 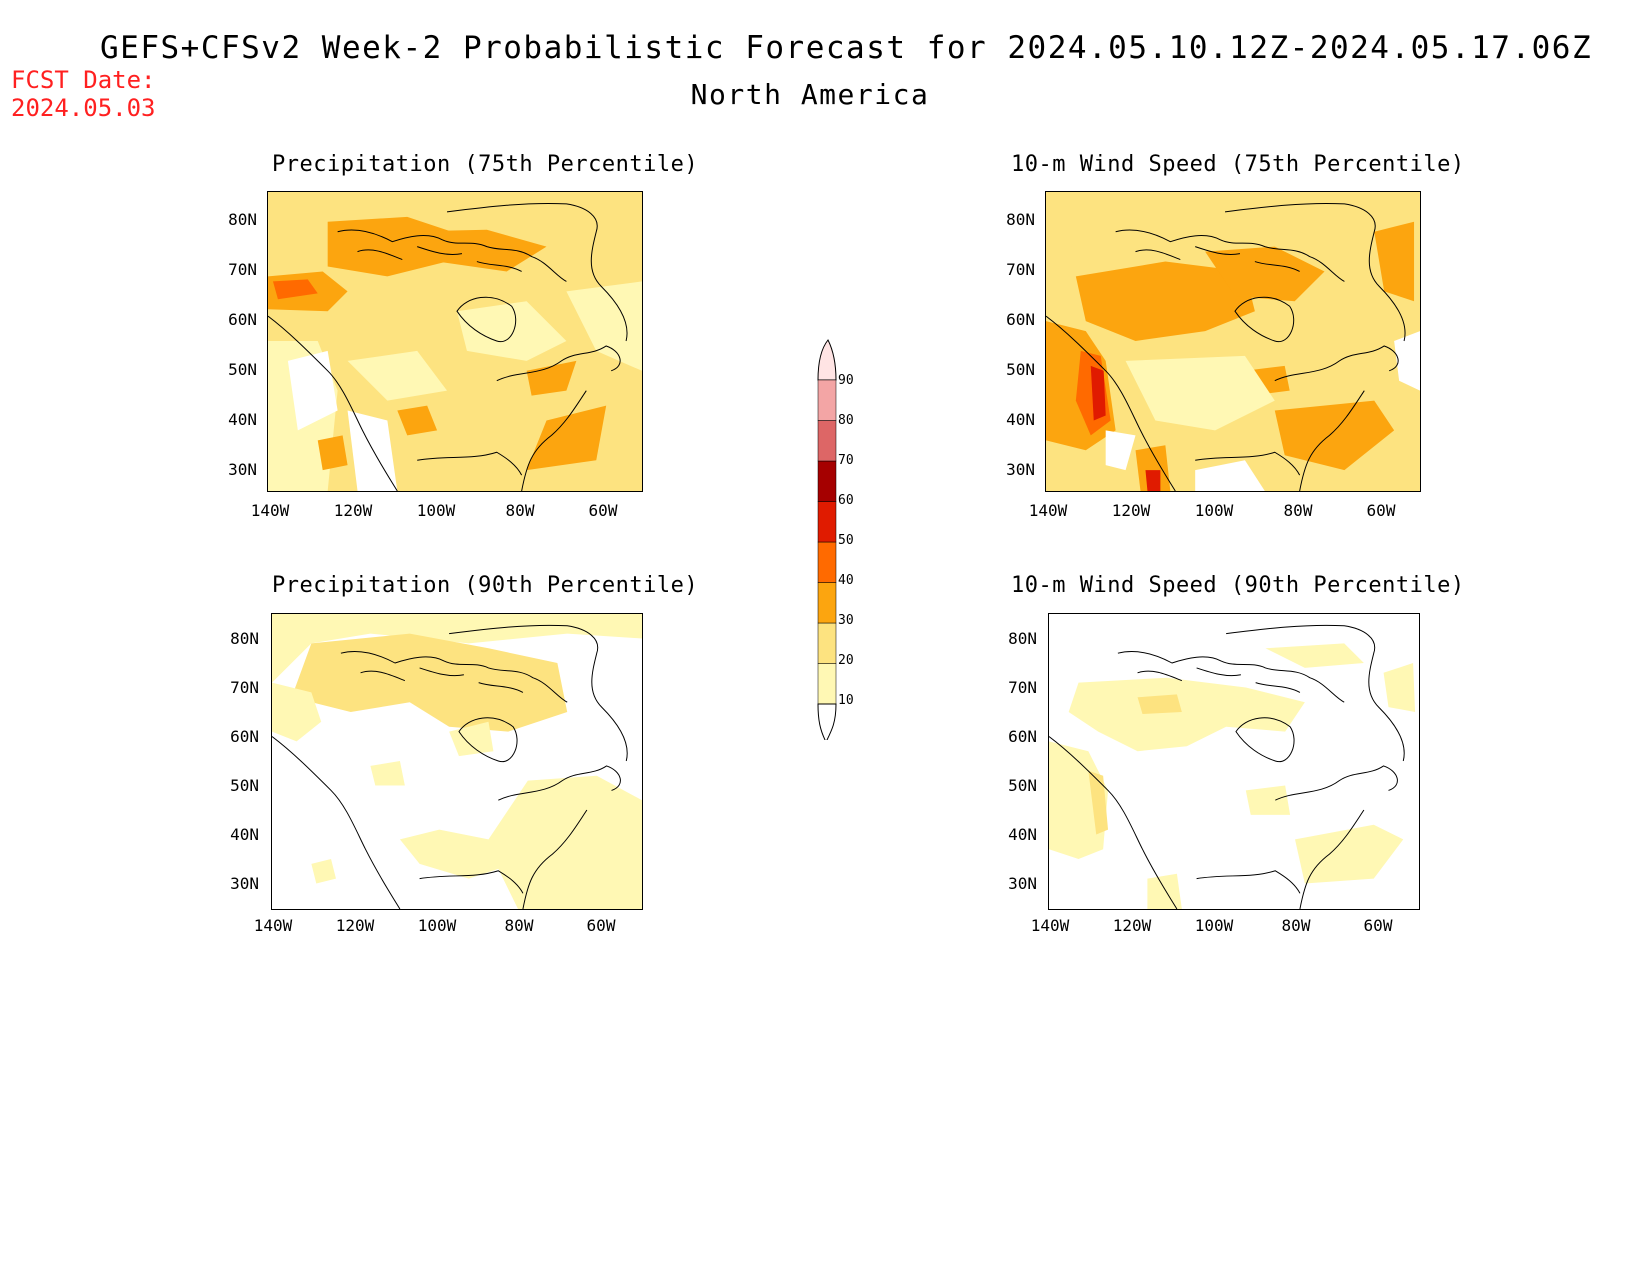 What do you see at coordinates (846, 500) in the screenshot?
I see `colorbar-label-60: 60` at bounding box center [846, 500].